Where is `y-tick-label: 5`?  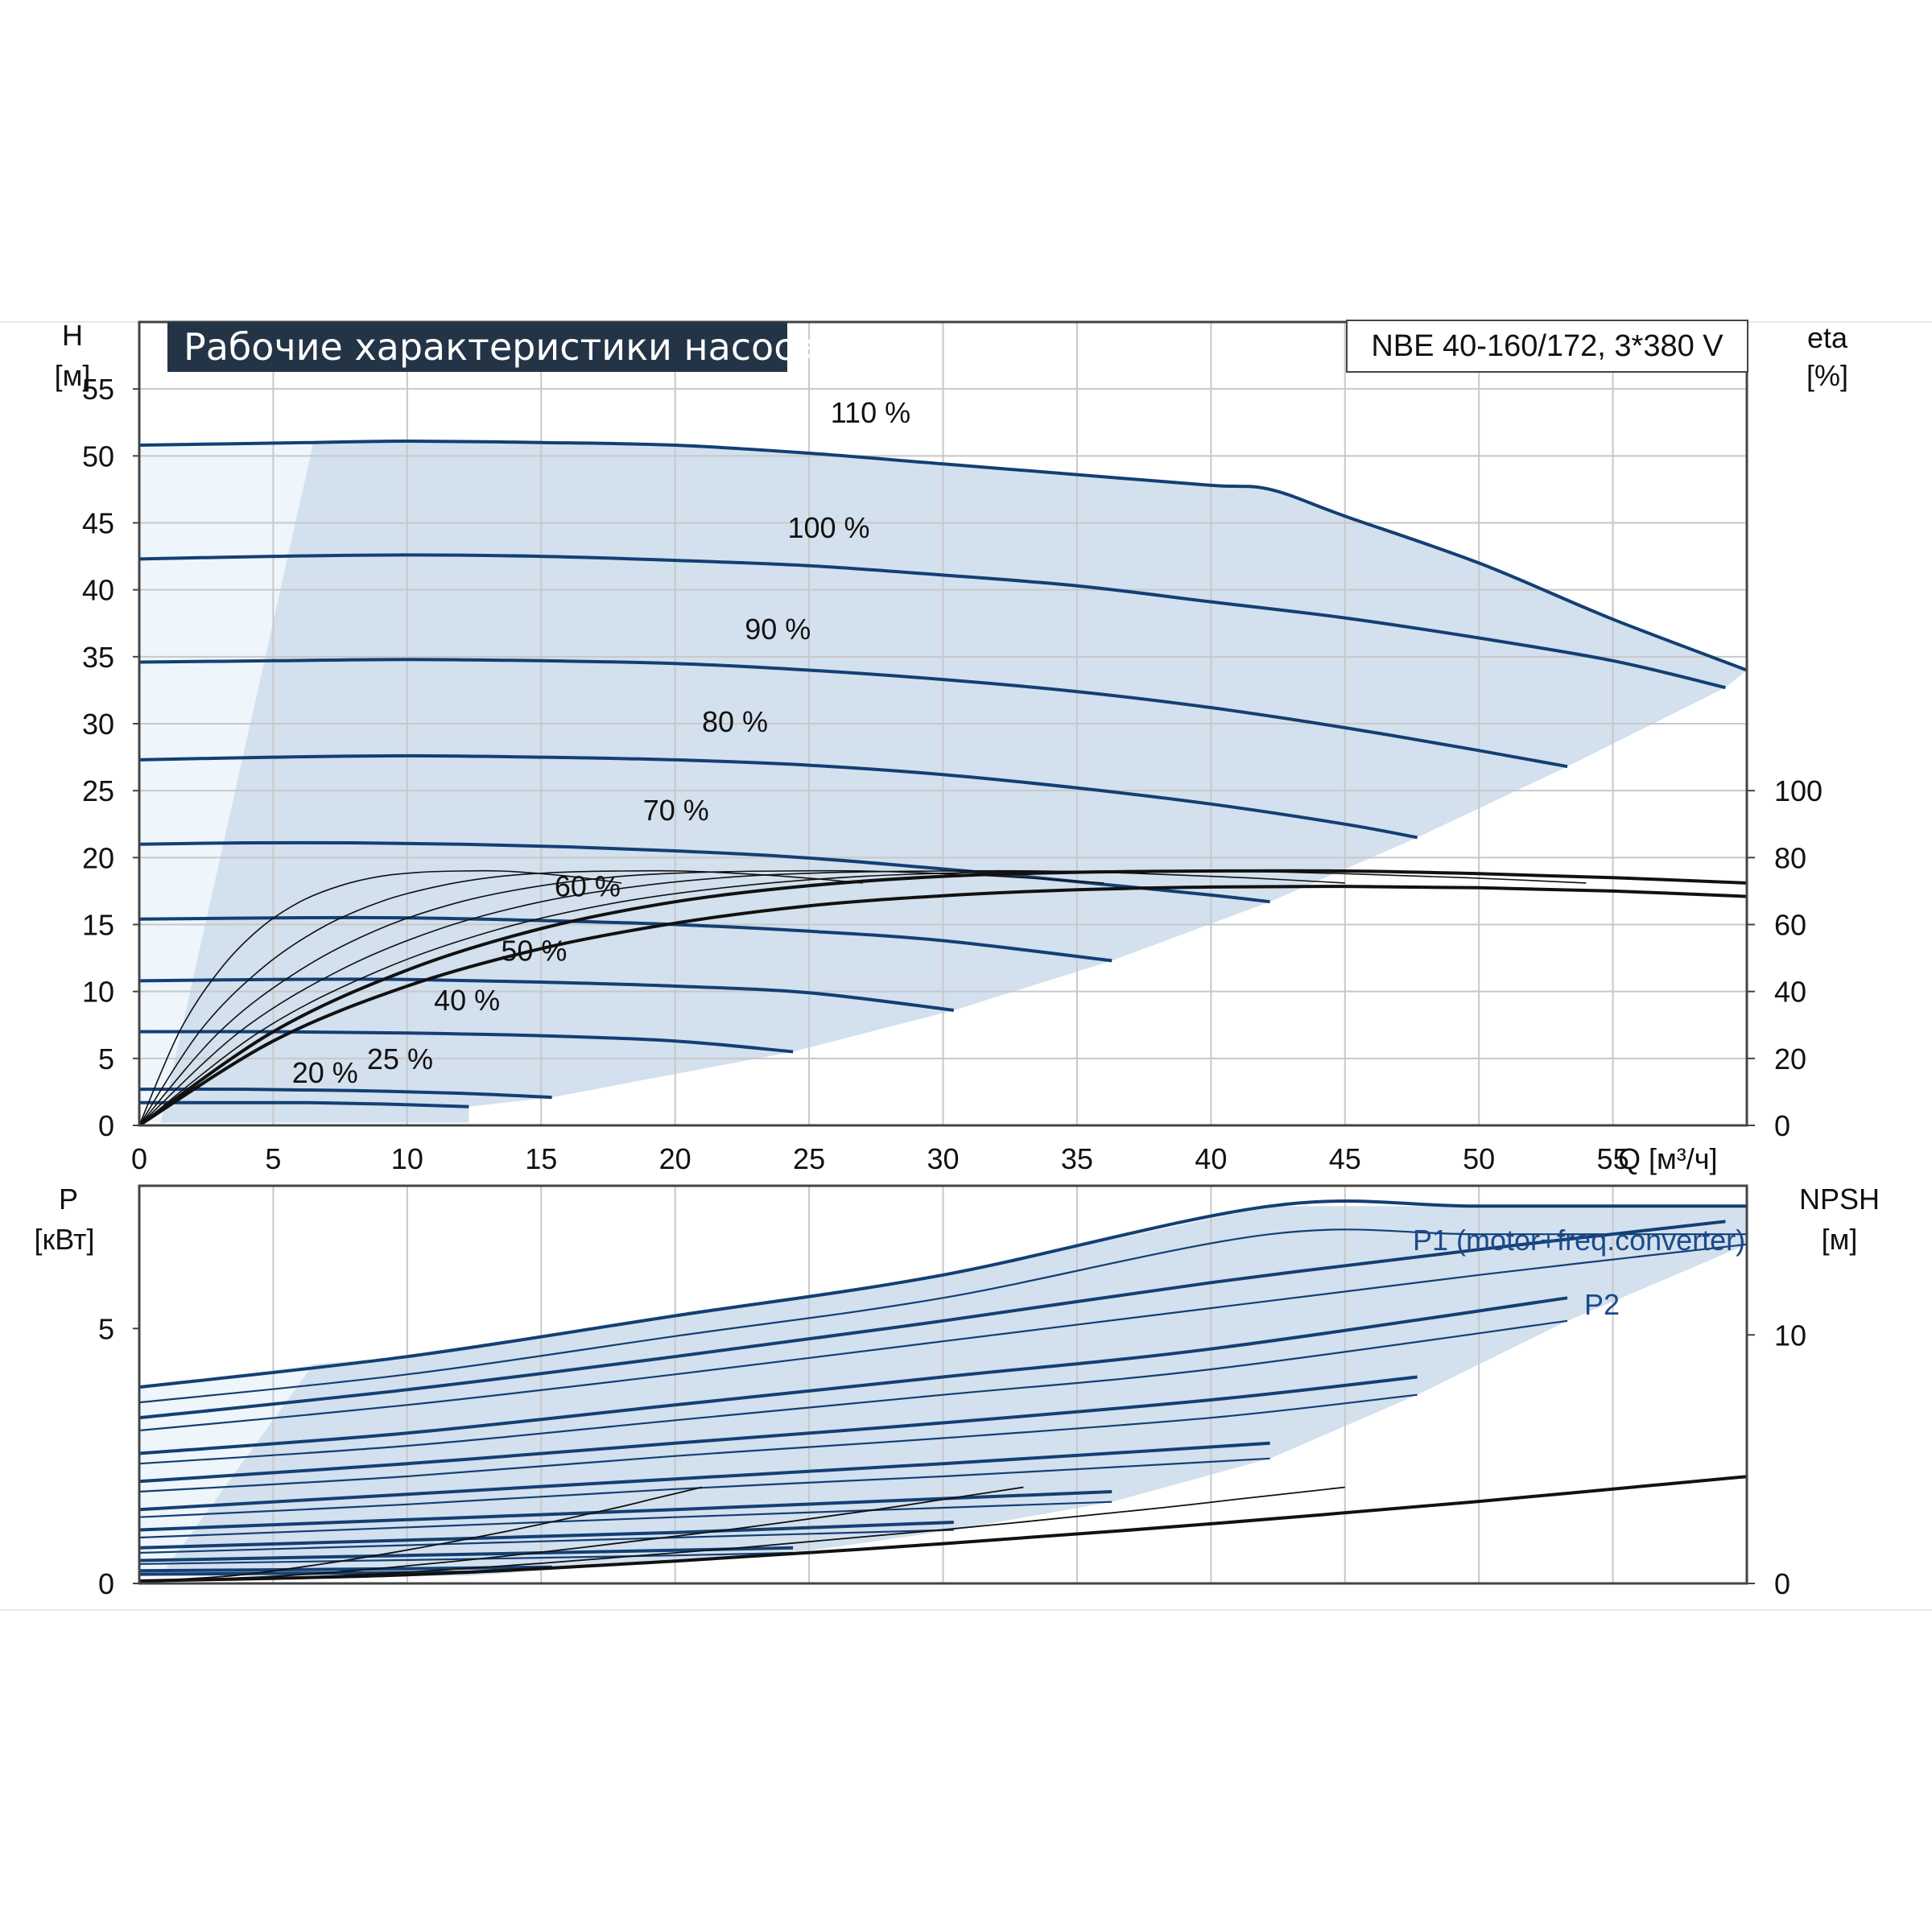 y-tick-label: 5 is located at coordinates (106, 1058).